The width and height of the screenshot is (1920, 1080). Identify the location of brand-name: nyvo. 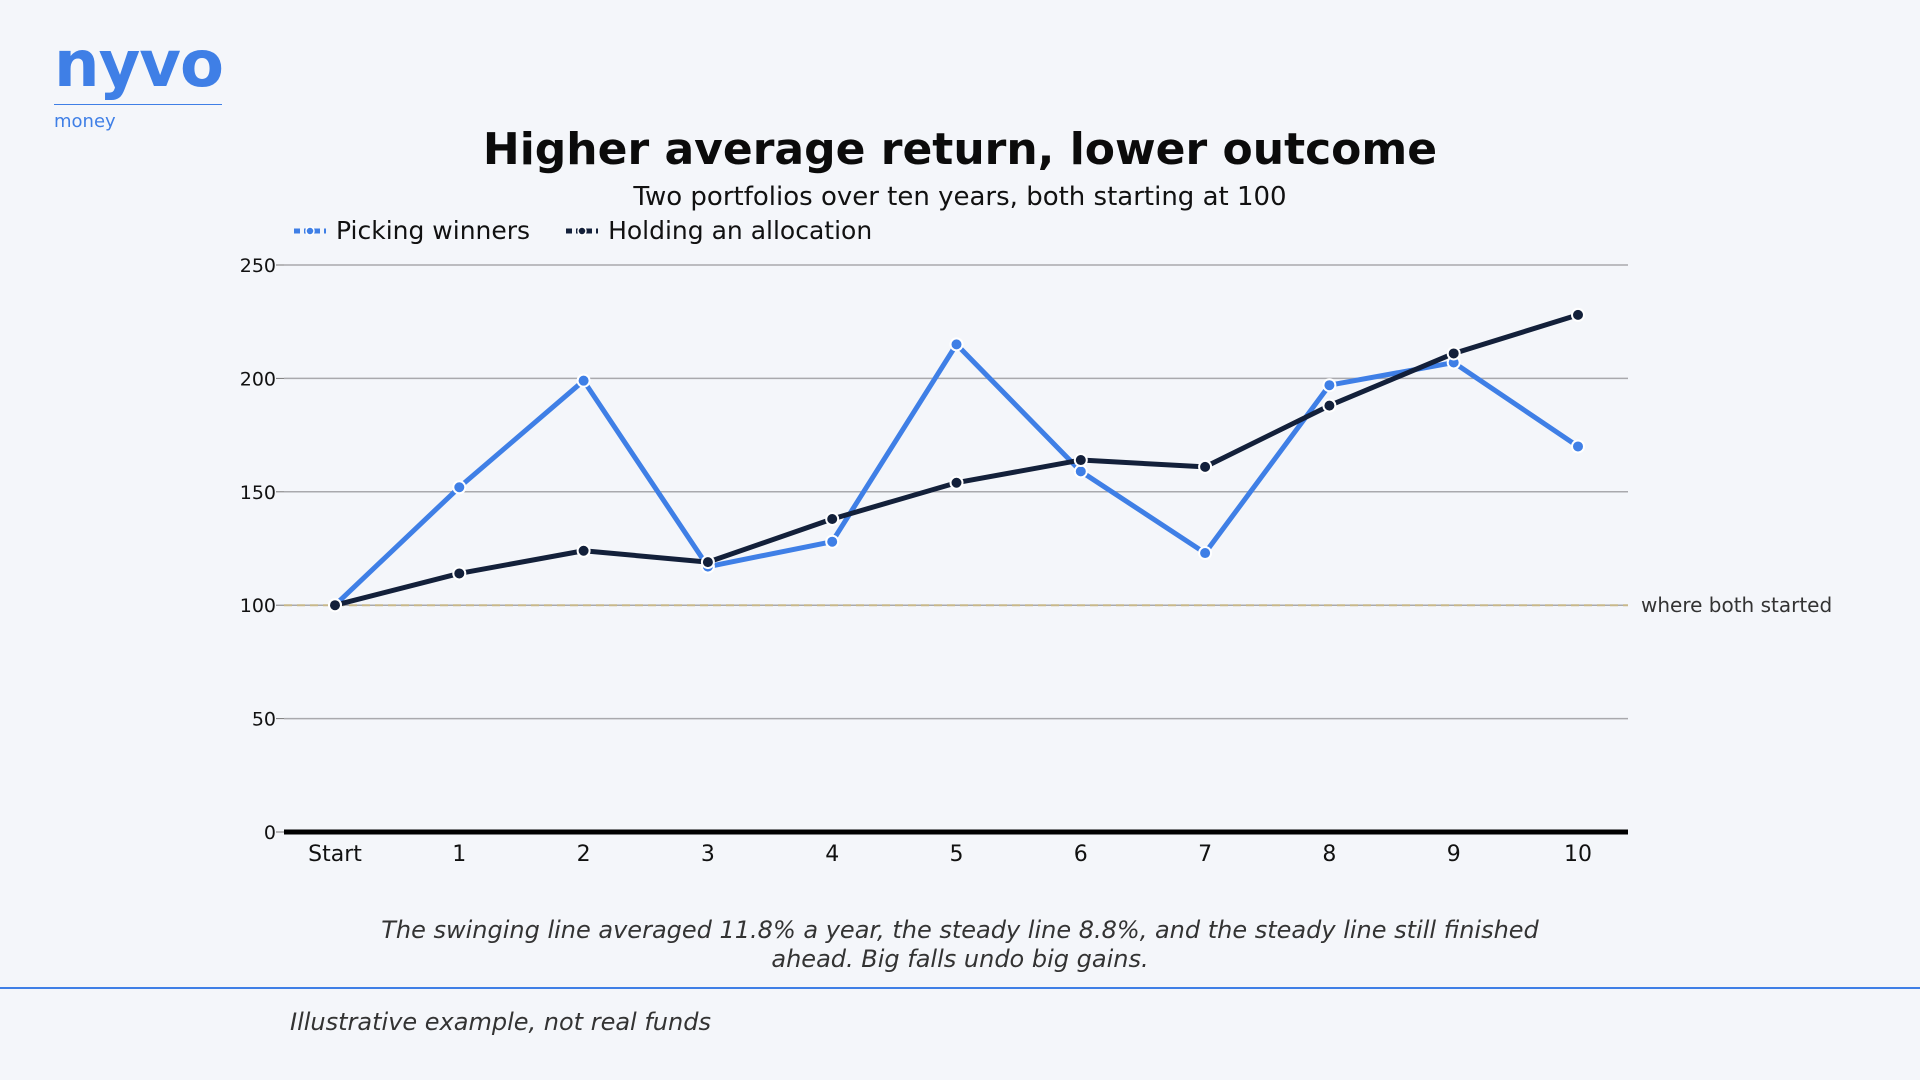
(139, 65).